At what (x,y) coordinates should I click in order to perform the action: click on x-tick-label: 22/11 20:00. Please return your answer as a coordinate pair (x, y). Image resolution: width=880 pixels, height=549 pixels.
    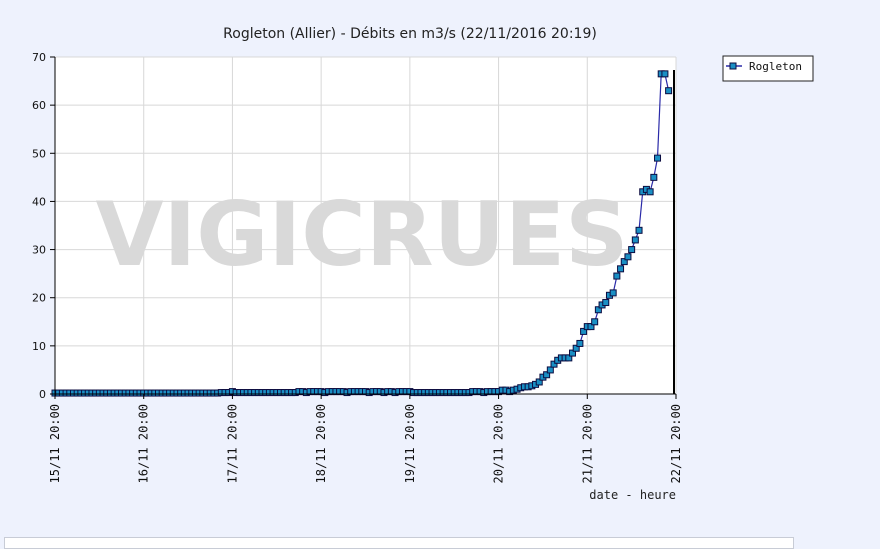
    Looking at the image, I should click on (676, 443).